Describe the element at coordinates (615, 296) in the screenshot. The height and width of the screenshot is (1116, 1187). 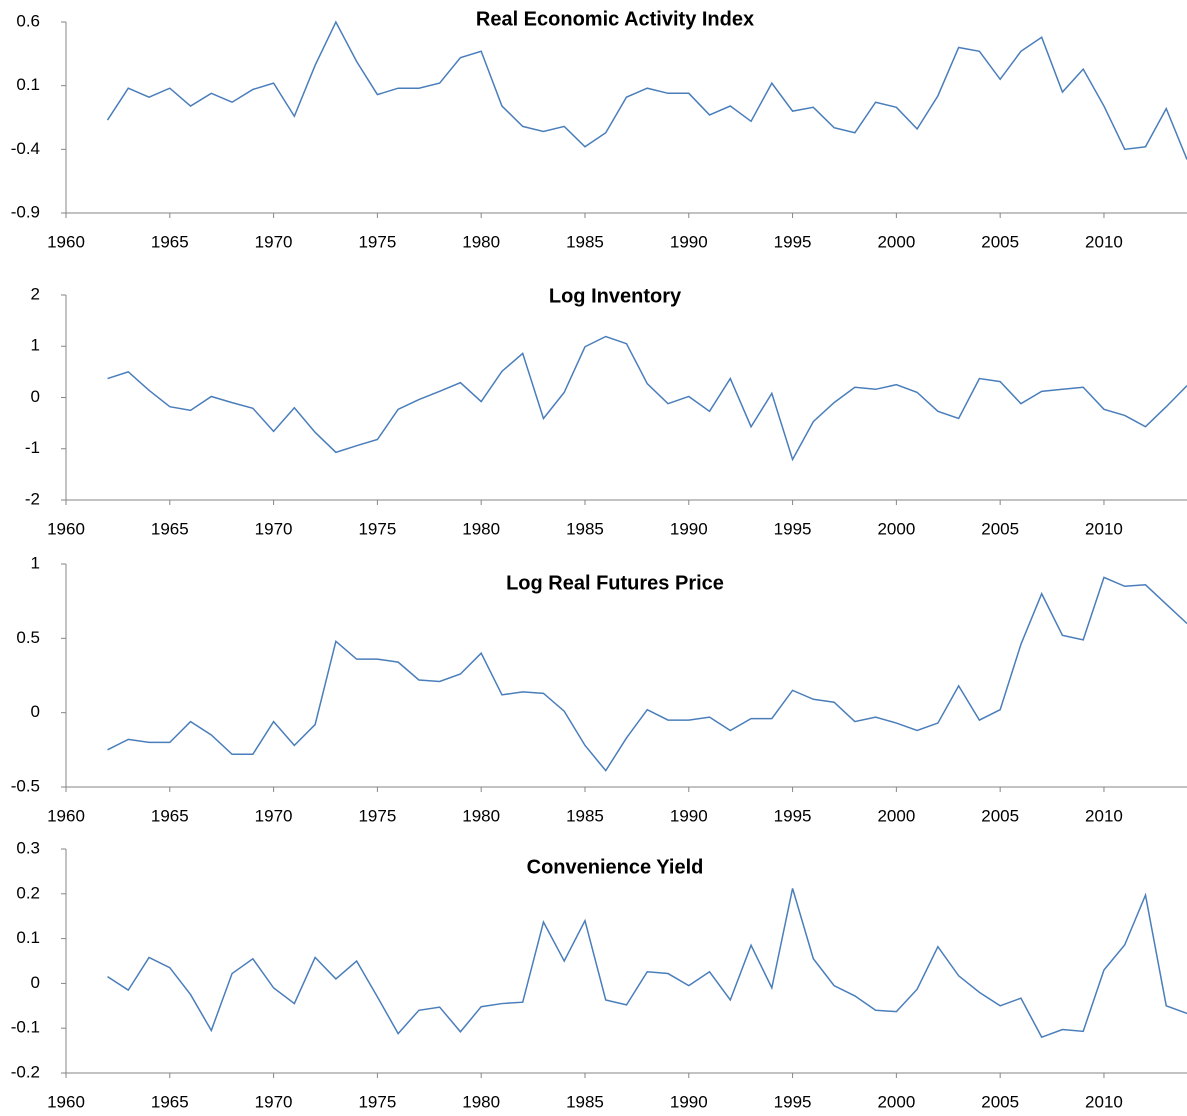
I see `chart-title: Log Inventory` at that location.